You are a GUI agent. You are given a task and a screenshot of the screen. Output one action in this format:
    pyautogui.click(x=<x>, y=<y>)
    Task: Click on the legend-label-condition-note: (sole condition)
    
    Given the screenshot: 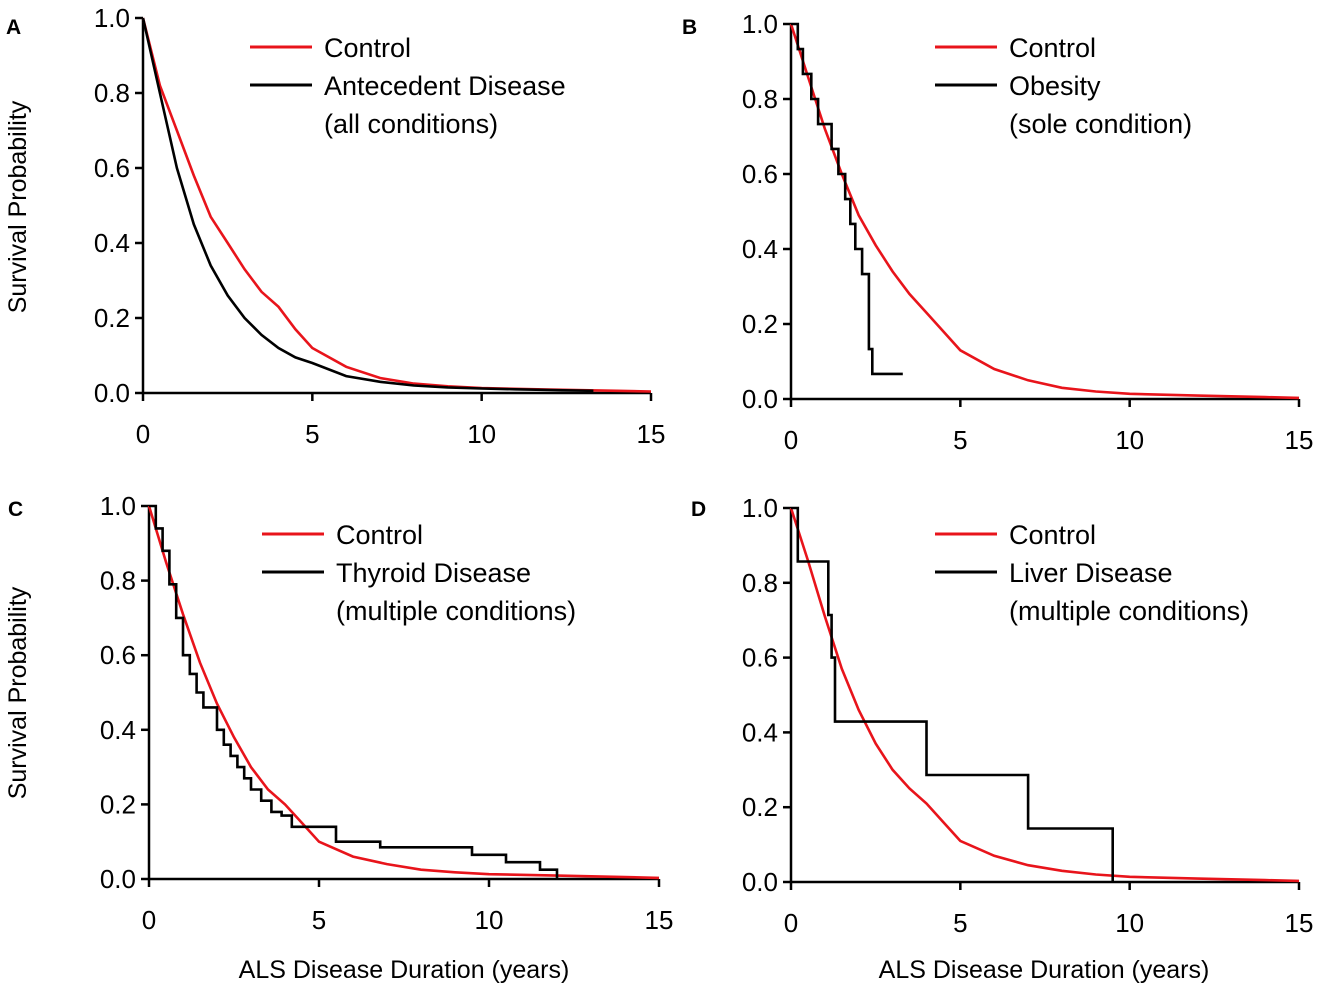 What is the action you would take?
    pyautogui.click(x=1100, y=124)
    